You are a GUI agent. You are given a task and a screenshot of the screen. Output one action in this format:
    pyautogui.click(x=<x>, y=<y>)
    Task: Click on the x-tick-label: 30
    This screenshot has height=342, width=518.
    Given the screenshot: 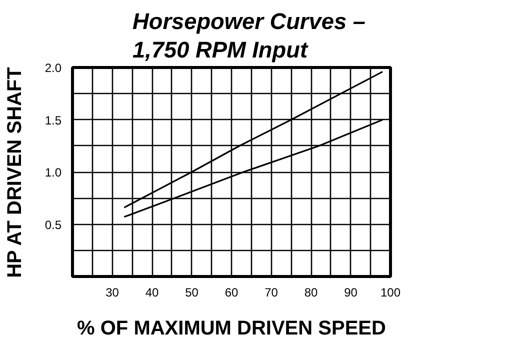 What is the action you would take?
    pyautogui.click(x=113, y=293)
    